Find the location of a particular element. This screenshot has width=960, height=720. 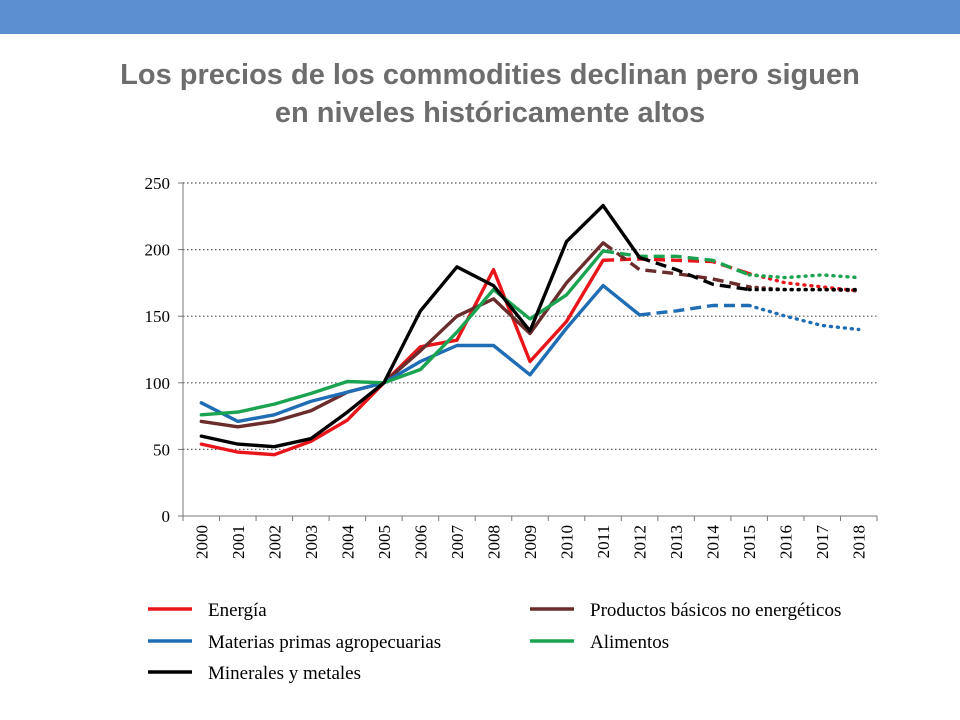

x-tick-label: 2006 is located at coordinates (420, 542).